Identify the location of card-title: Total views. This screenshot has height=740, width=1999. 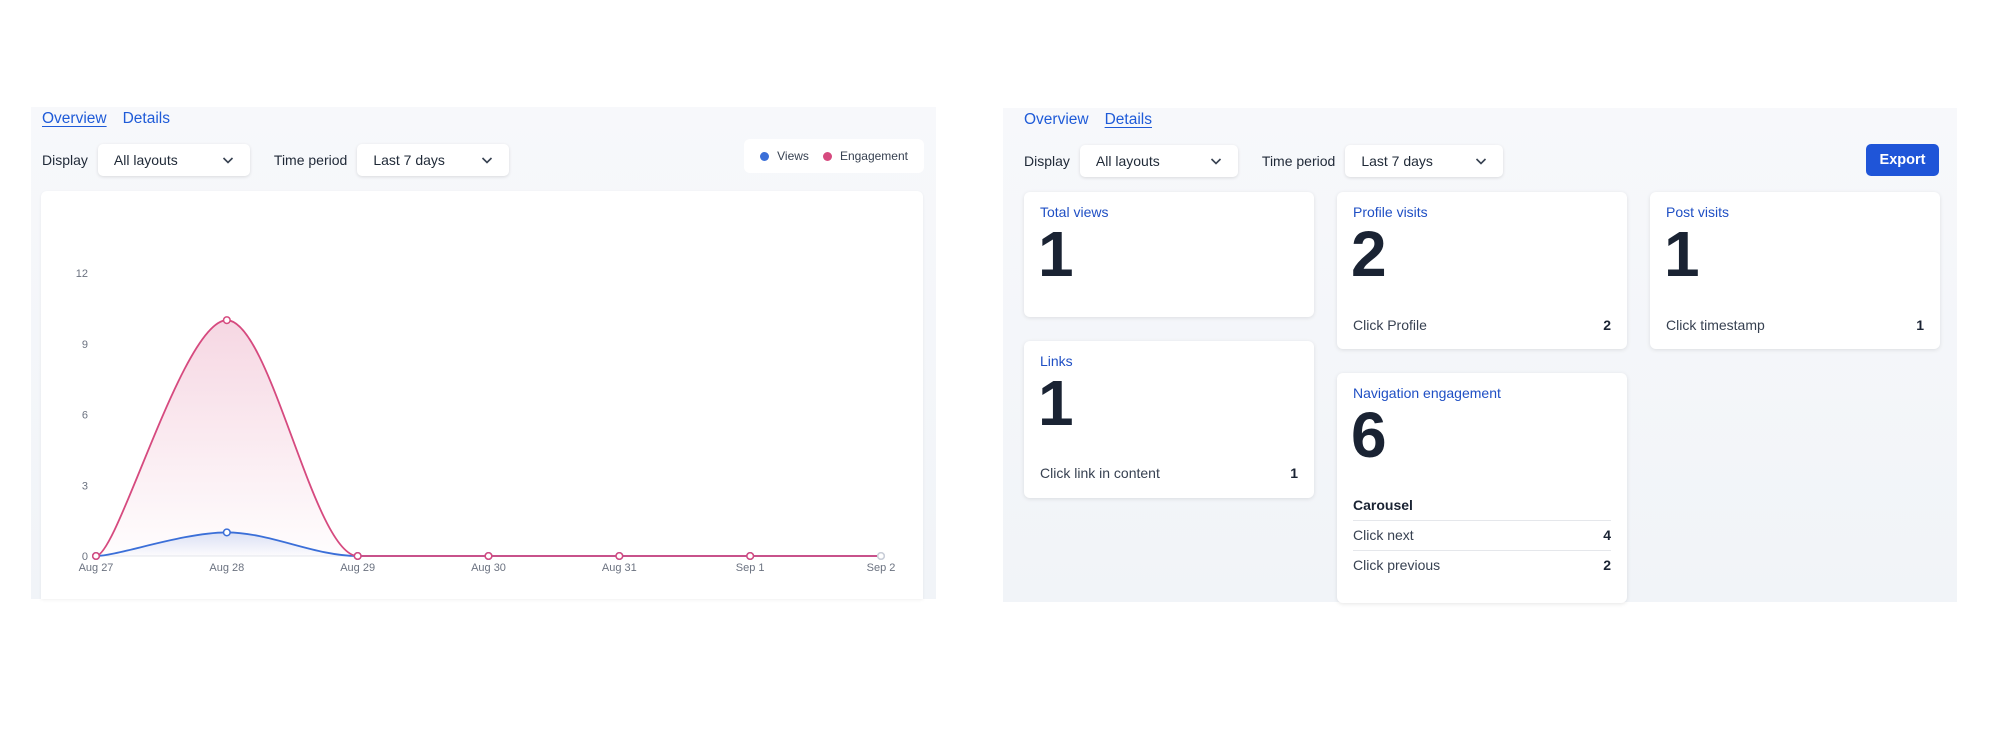
(1074, 212).